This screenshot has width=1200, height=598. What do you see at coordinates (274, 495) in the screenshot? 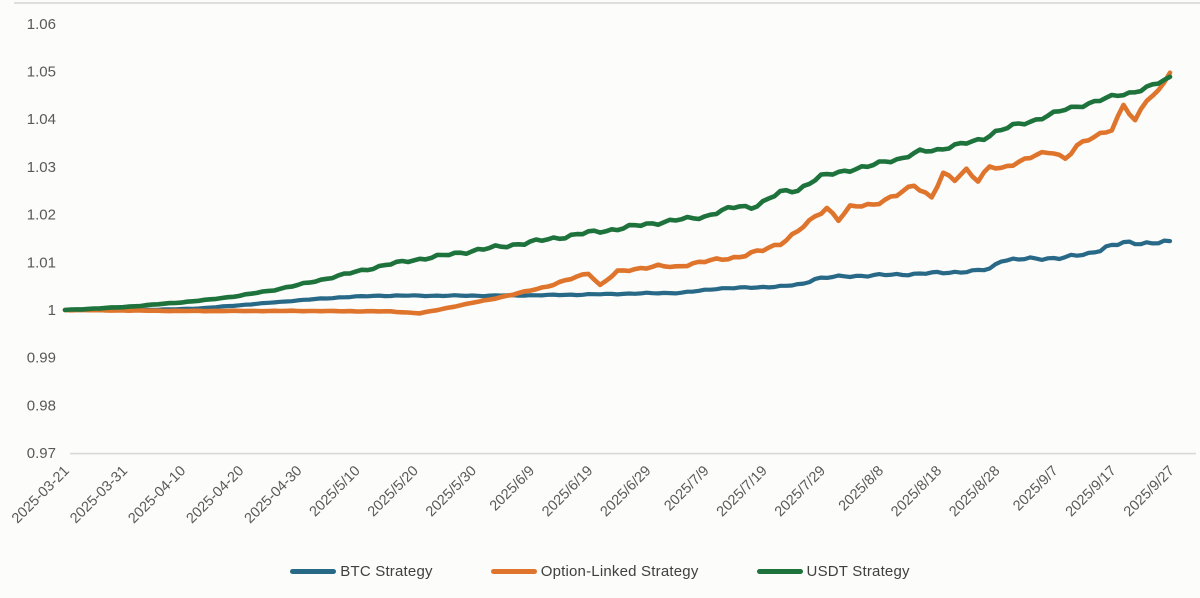
I see `x-tick-label: 2025-04-30` at bounding box center [274, 495].